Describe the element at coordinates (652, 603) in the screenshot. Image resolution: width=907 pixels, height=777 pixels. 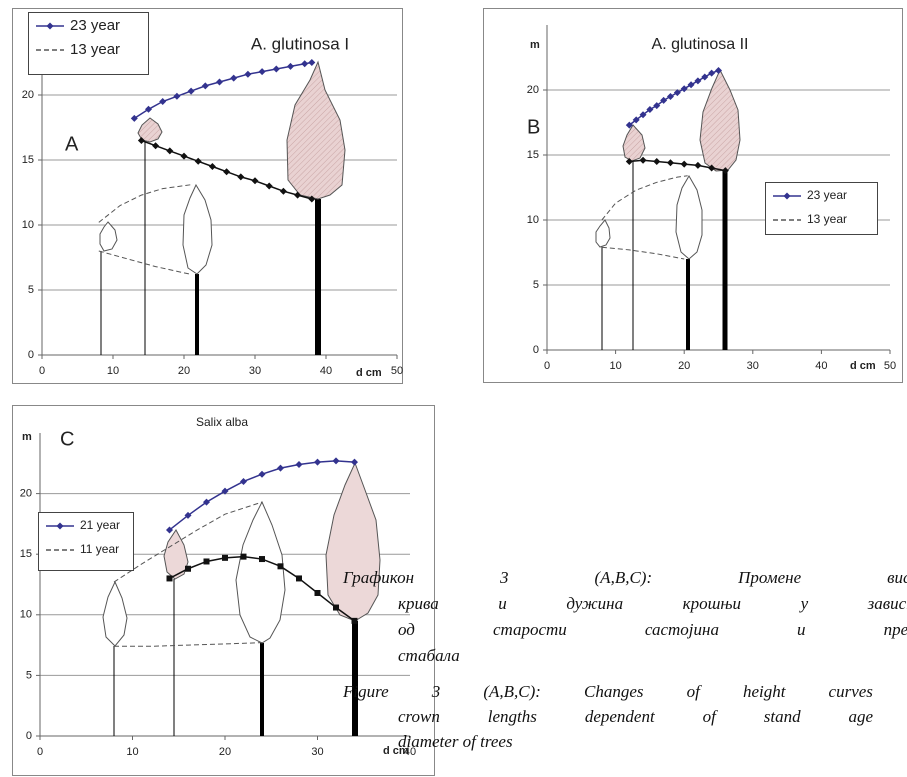
I see `caption-line: крива и дужина крошњи у зависност` at that location.